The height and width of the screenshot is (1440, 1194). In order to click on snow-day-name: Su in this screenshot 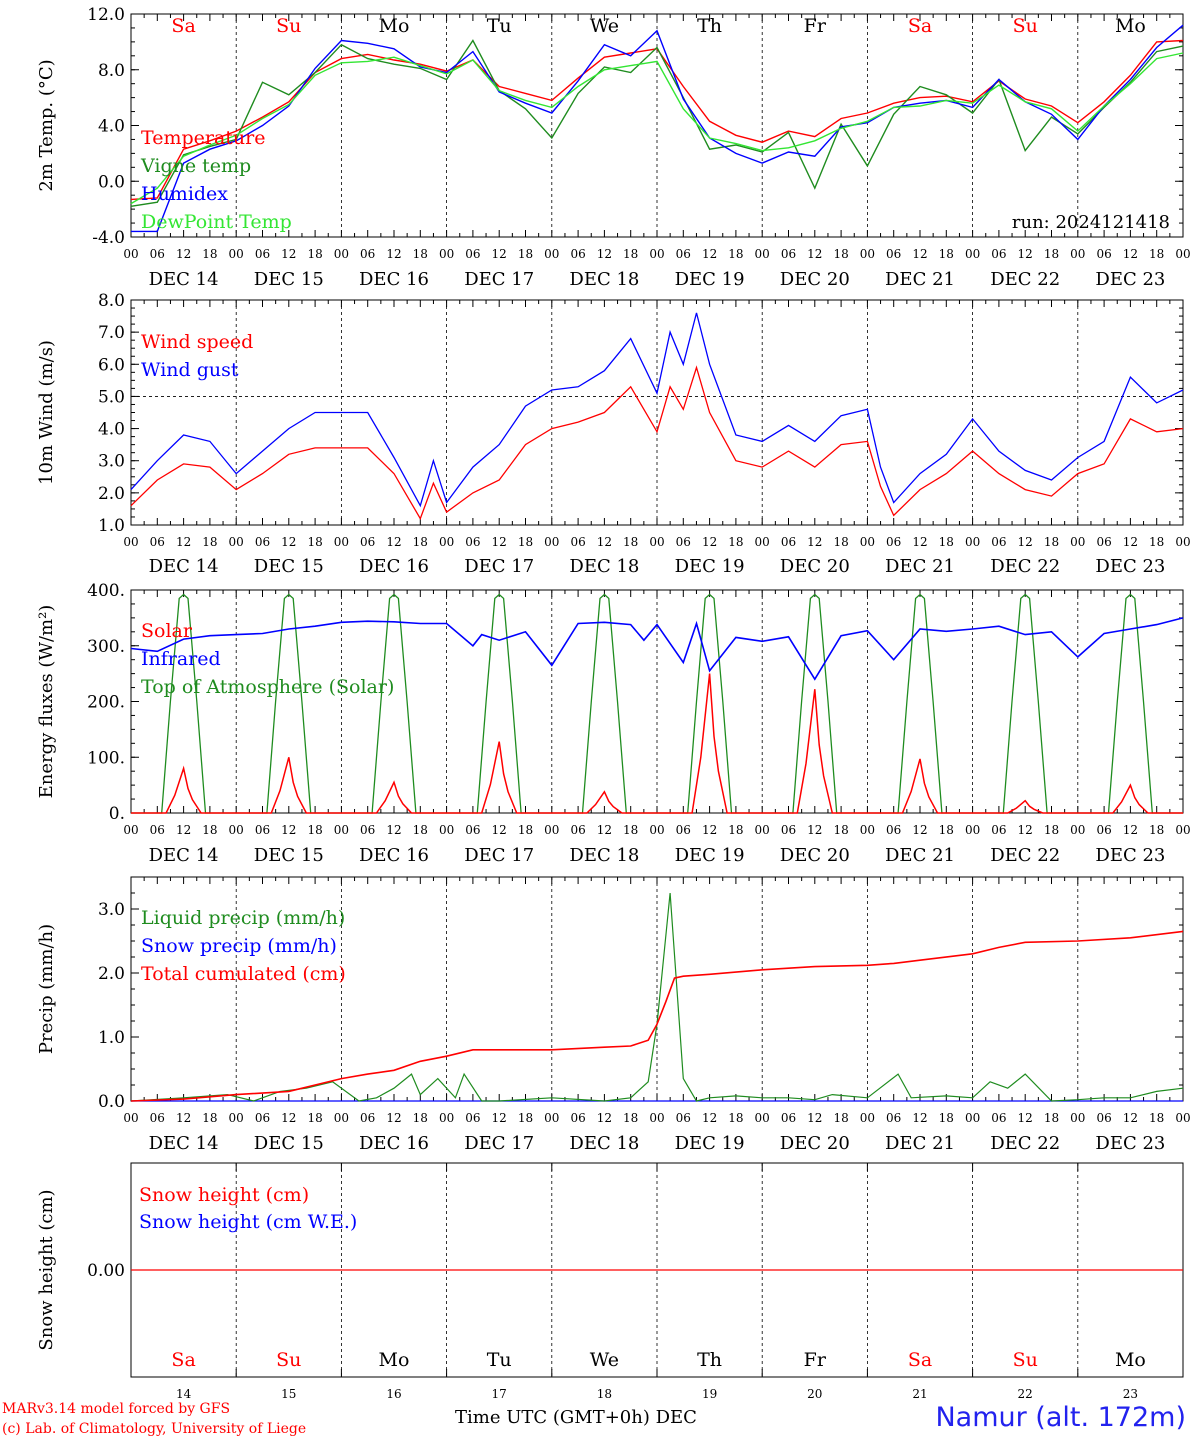, I will do `click(1025, 1360)`.